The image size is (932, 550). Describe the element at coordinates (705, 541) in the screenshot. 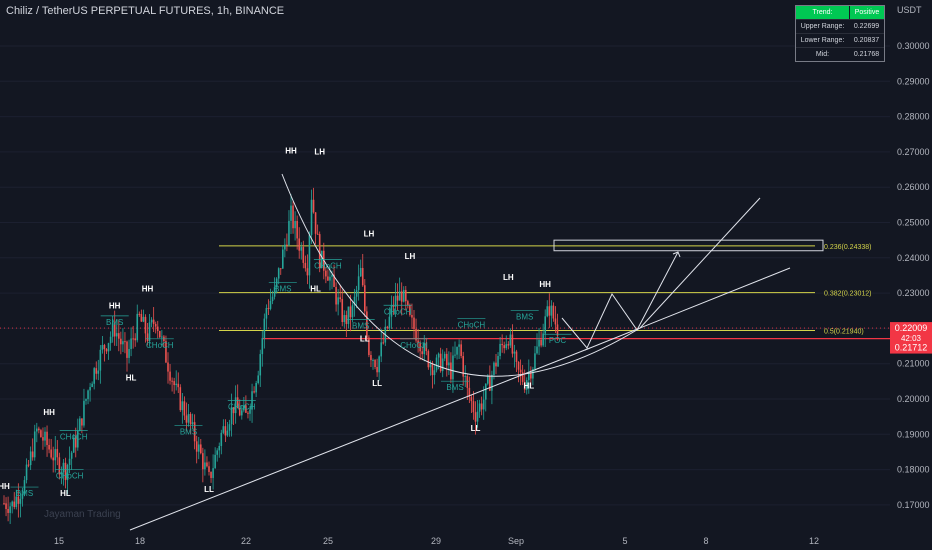

I see `x-tick-label: 8` at that location.